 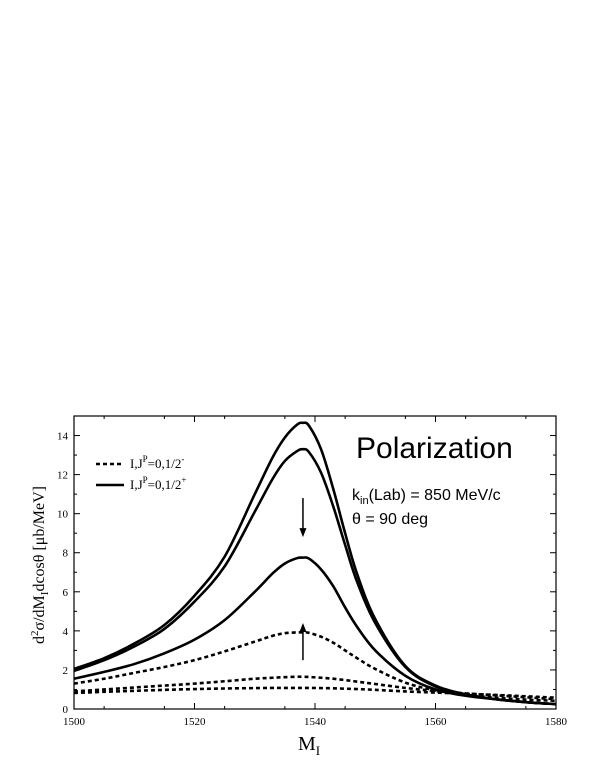 I want to click on y-tick-label: 8, so click(x=66, y=554).